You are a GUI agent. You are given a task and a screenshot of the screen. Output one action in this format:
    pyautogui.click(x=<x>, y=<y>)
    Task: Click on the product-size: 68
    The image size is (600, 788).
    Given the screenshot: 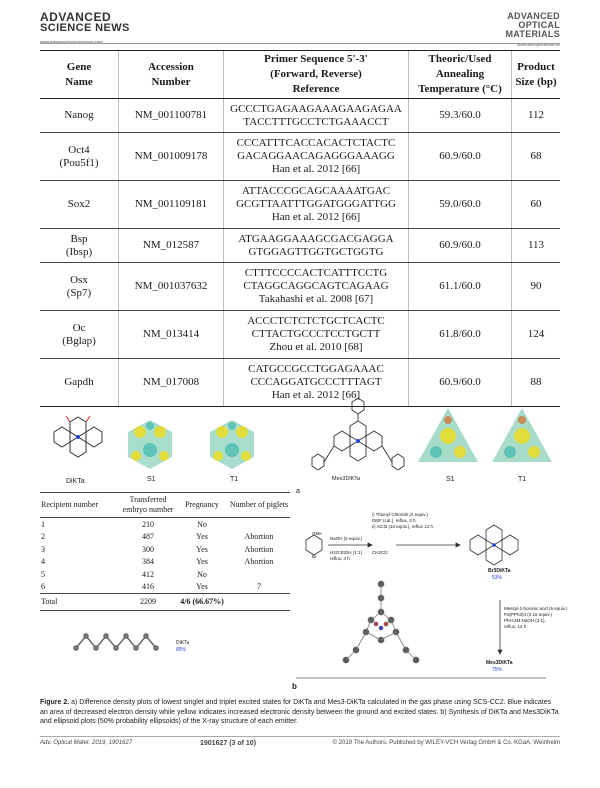 What is the action you would take?
    pyautogui.click(x=535, y=156)
    